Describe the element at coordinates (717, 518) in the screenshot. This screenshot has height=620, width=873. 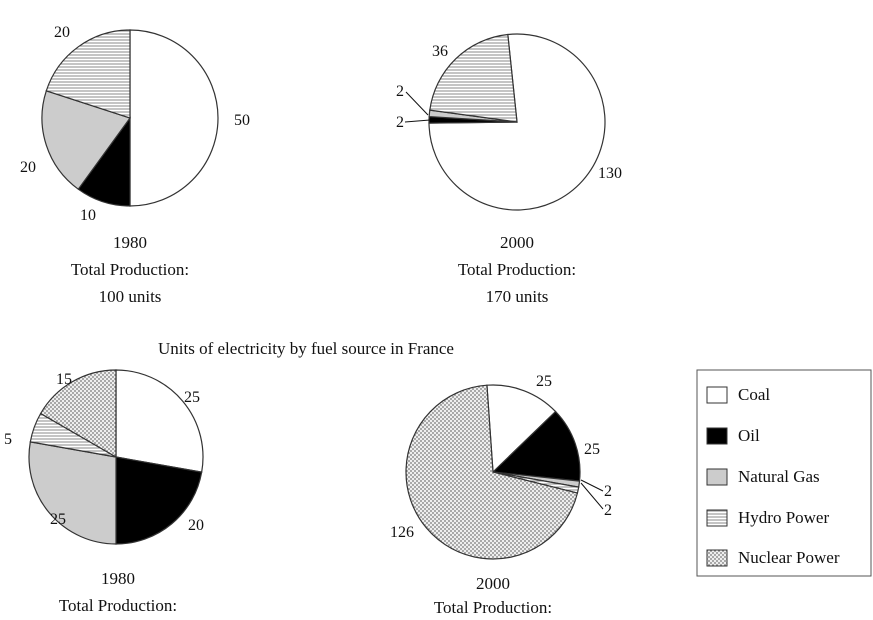
I see `legend-swatch-hydro-power` at that location.